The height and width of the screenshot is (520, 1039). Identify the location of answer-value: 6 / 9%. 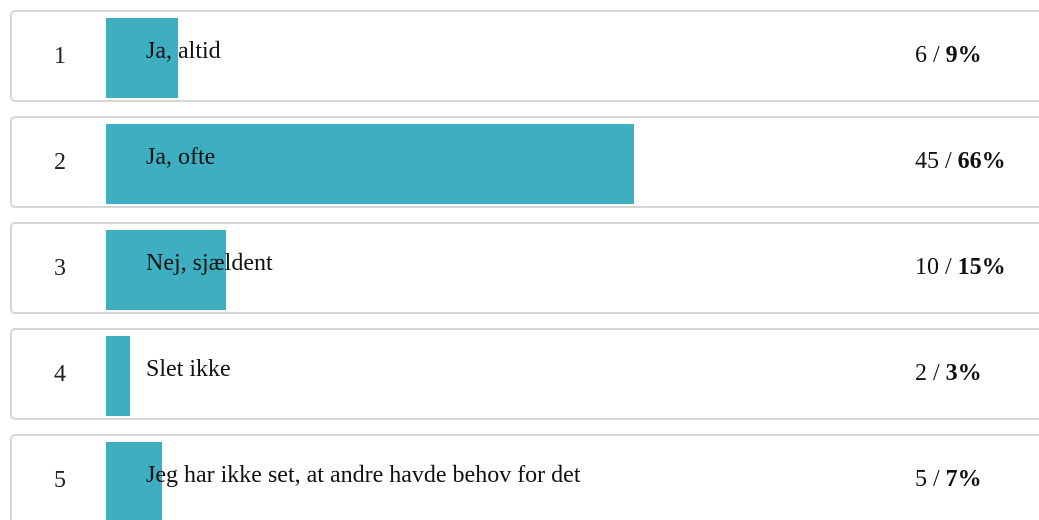
(948, 55).